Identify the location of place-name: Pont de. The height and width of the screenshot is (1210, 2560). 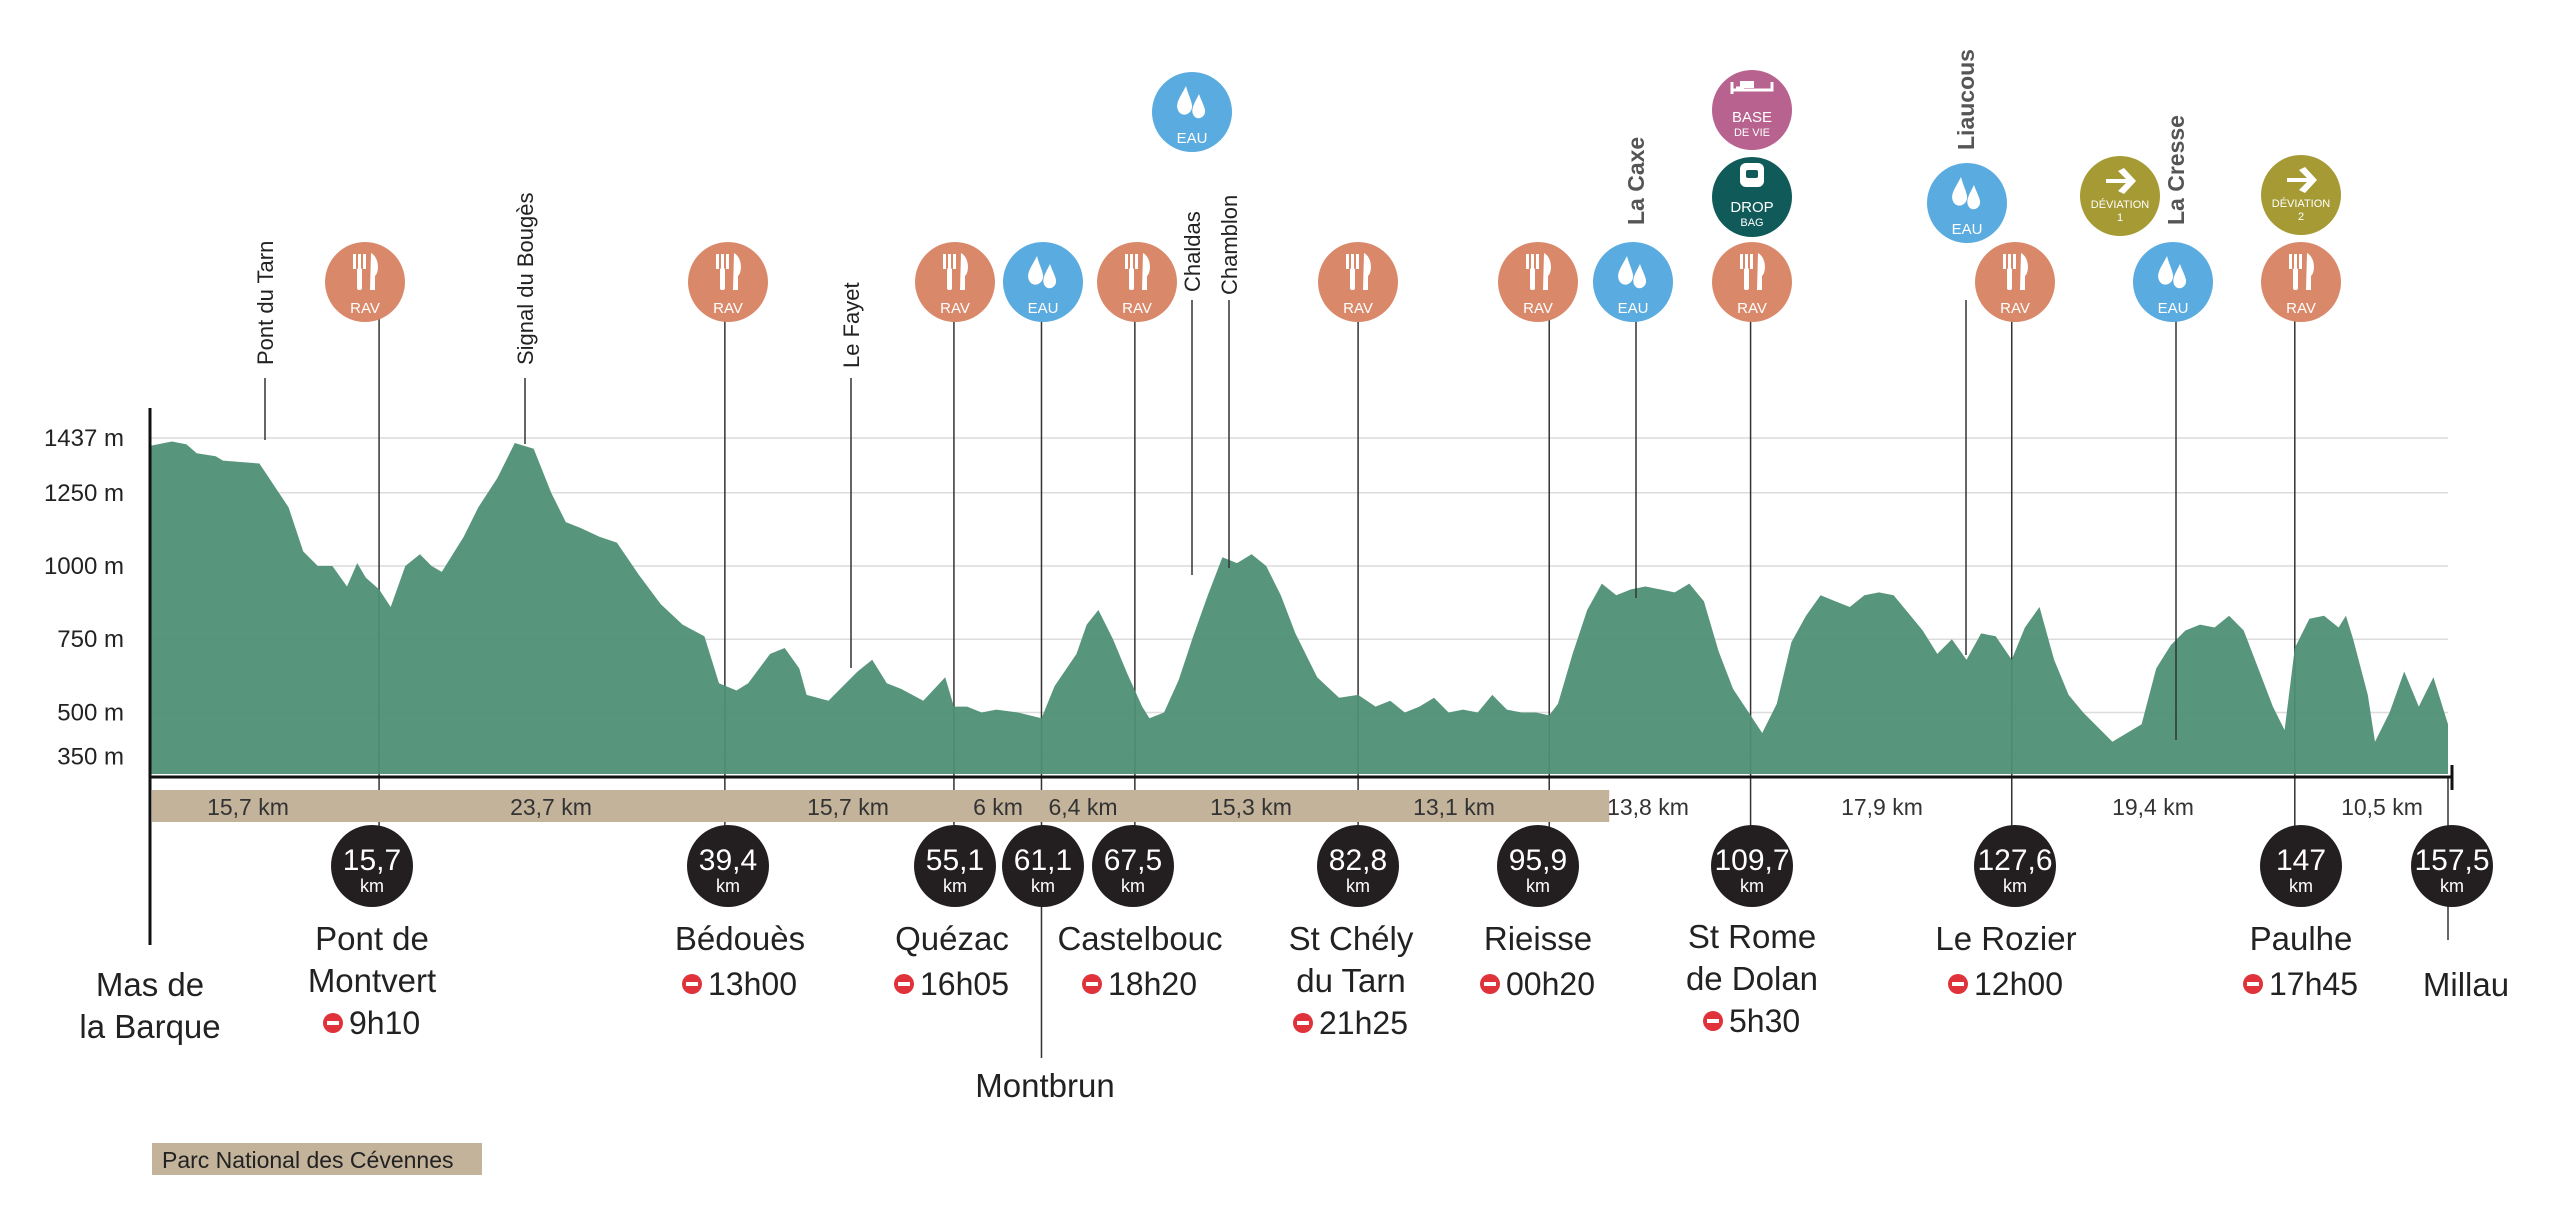
(372, 938).